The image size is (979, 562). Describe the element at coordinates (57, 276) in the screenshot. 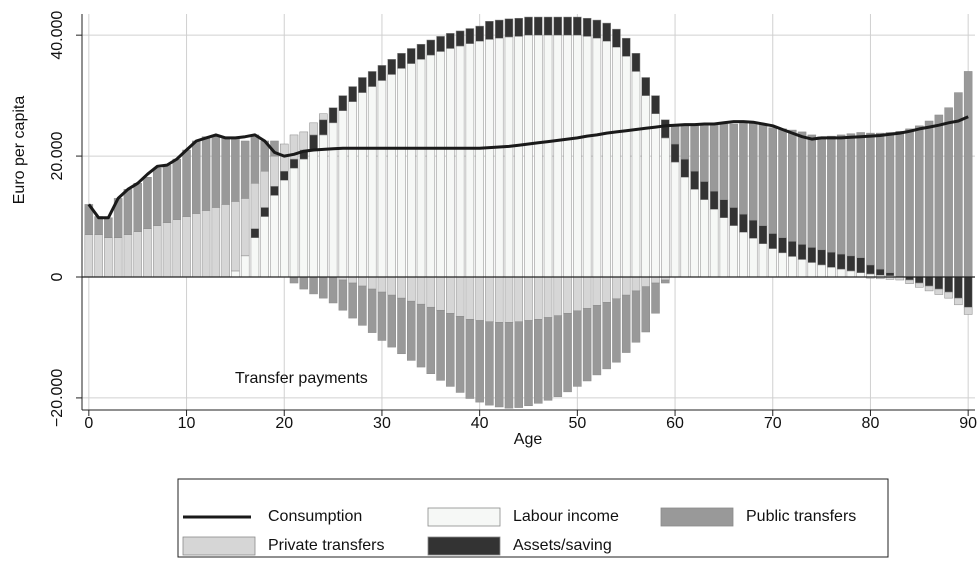

I see `y-tick-label: 0` at that location.